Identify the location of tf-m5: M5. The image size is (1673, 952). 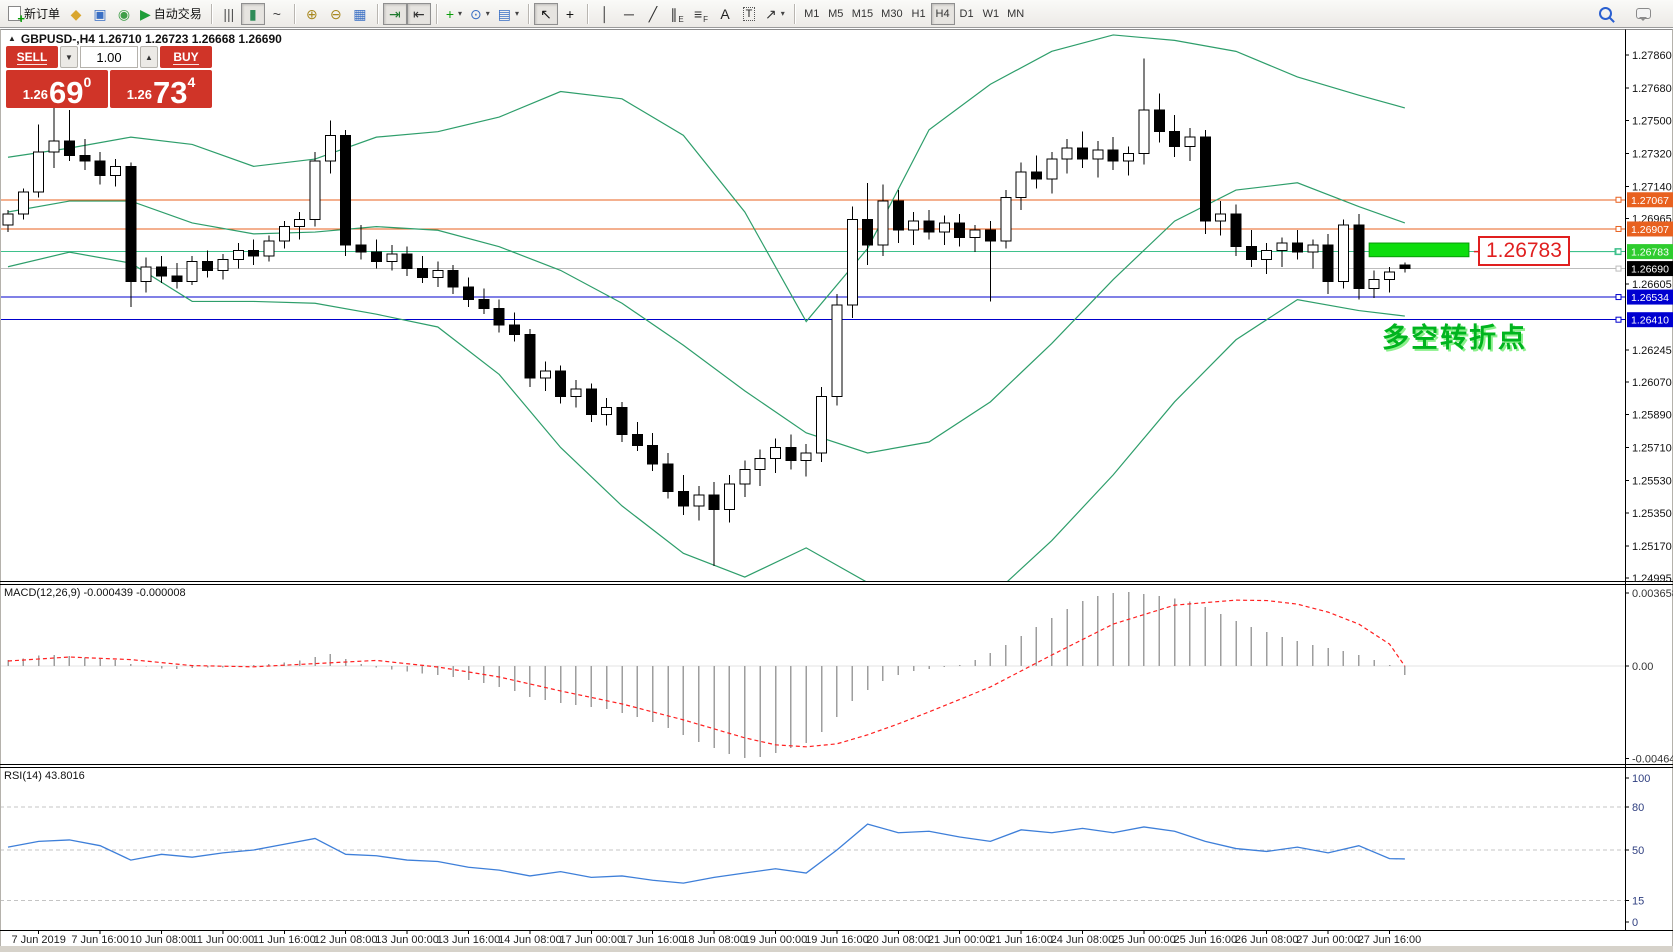
(836, 14).